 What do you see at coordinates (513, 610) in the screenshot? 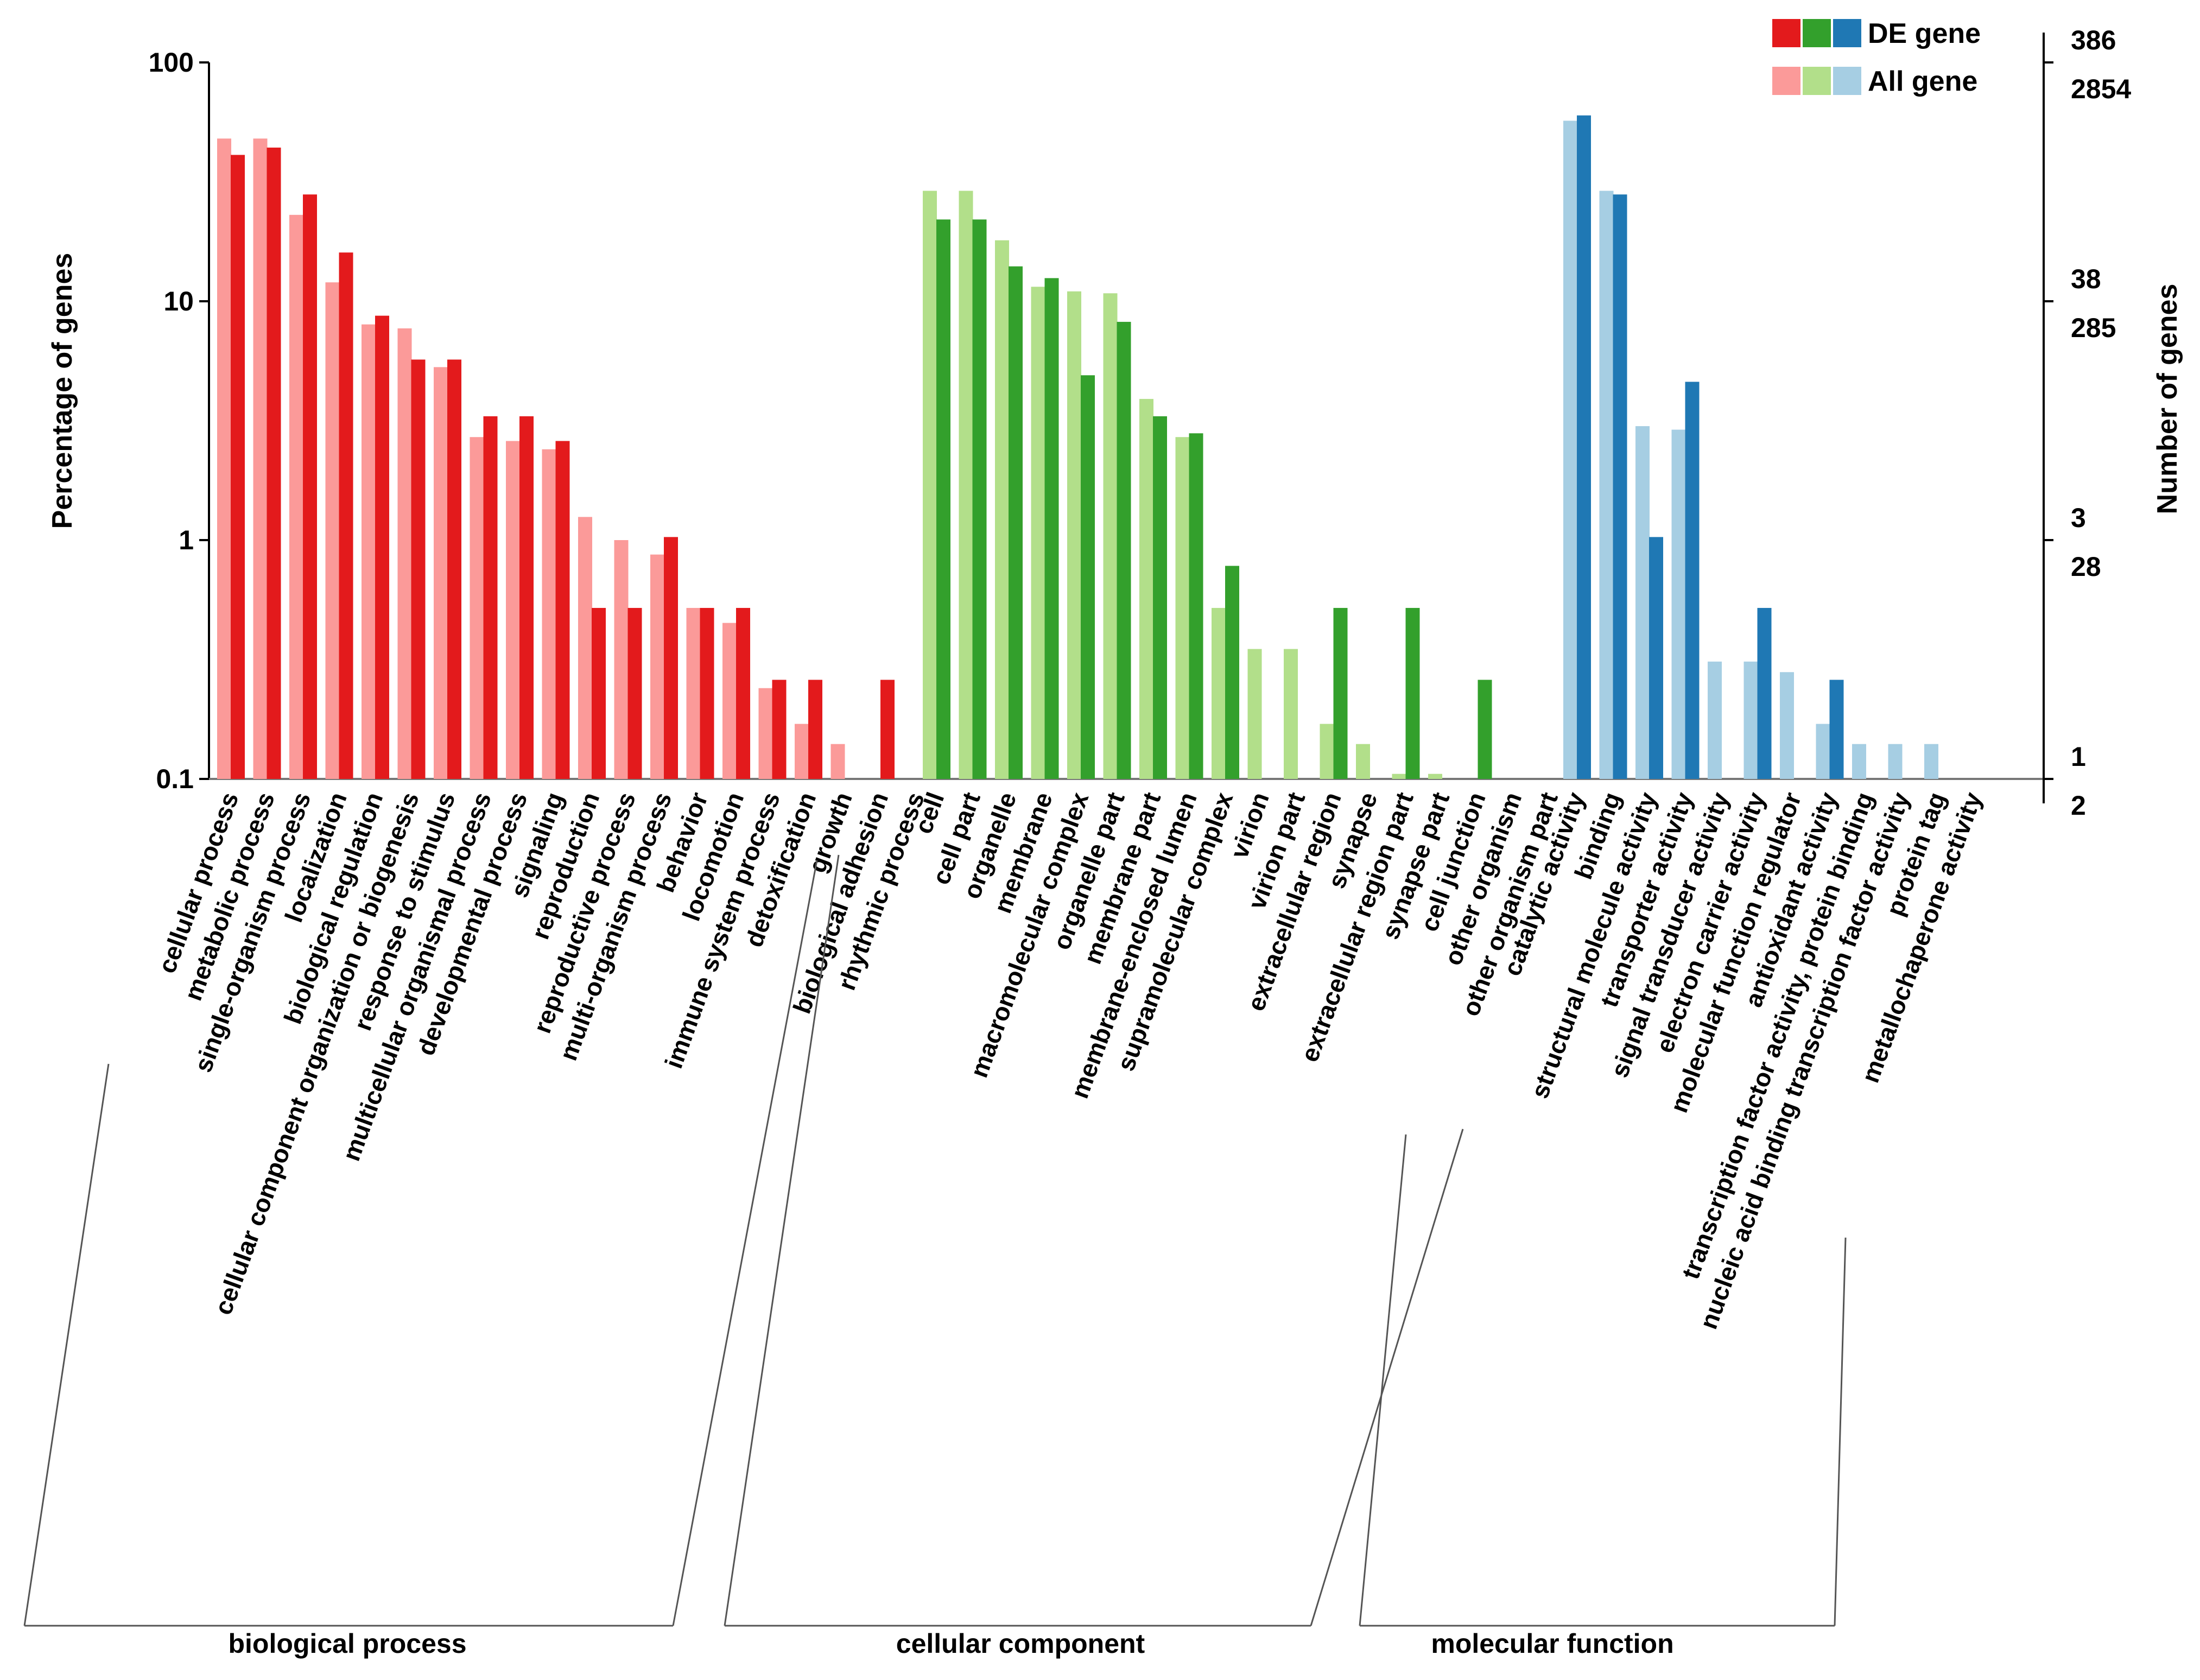
I see `bar-all-developmental-process` at bounding box center [513, 610].